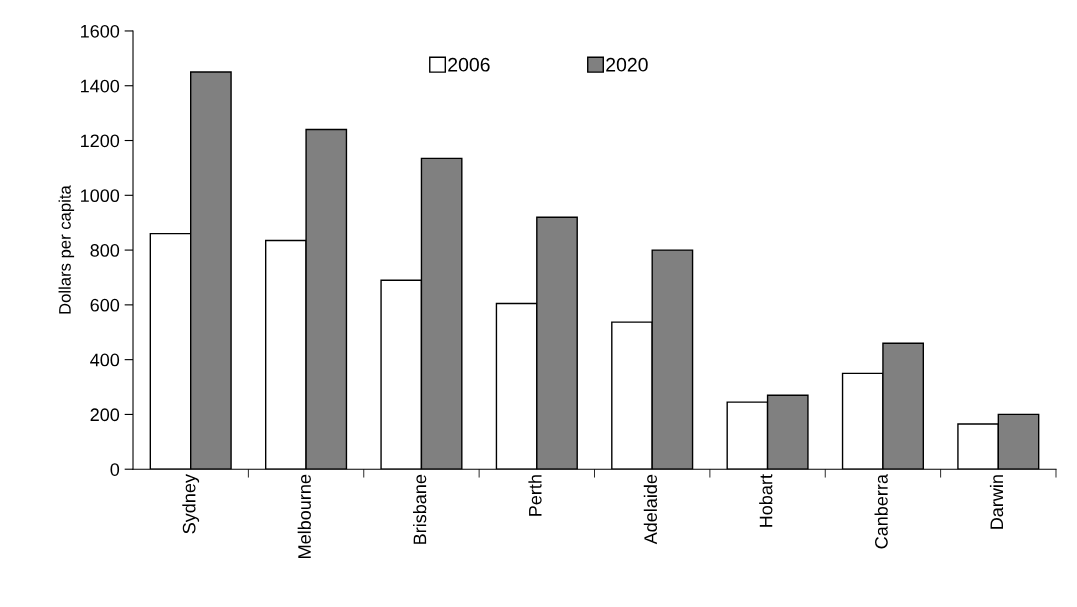 This screenshot has width=1077, height=607. What do you see at coordinates (420, 509) in the screenshot?
I see `x-tick-label: Brisbane` at bounding box center [420, 509].